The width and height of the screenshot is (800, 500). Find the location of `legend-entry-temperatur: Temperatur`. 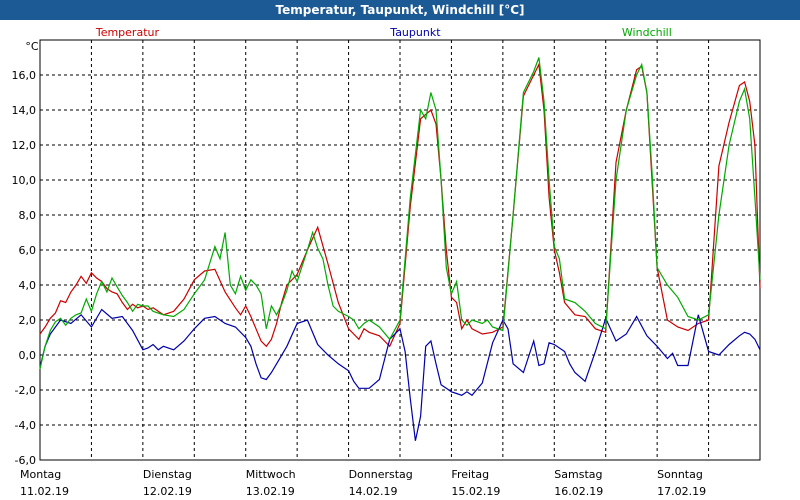

legend-entry-temperatur: Temperatur is located at coordinates (127, 32).